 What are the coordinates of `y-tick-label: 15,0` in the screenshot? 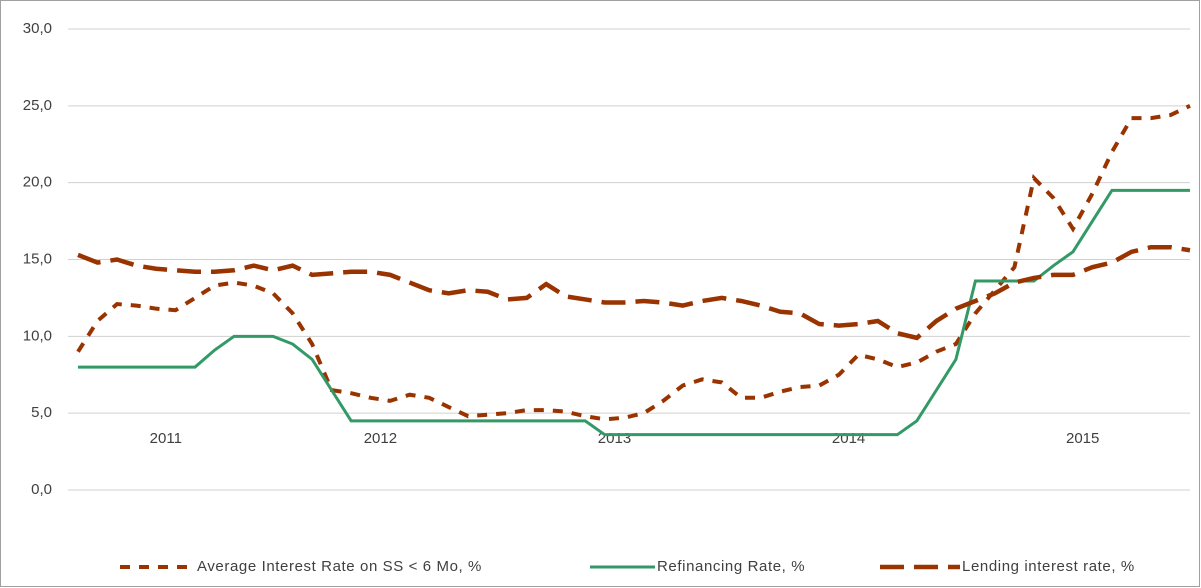 It's located at (37, 258).